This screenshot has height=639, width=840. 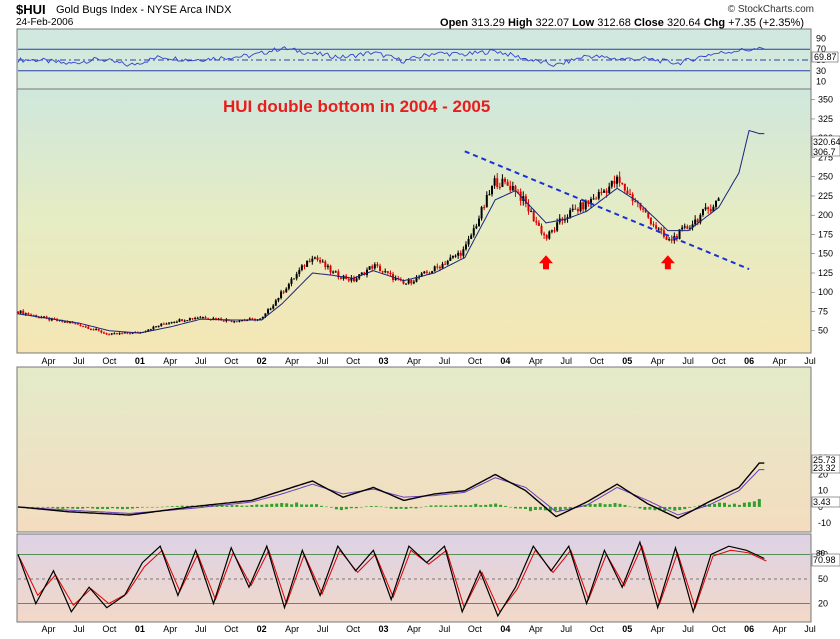 What do you see at coordinates (597, 361) in the screenshot?
I see `price-x-tick-label: Oct` at bounding box center [597, 361].